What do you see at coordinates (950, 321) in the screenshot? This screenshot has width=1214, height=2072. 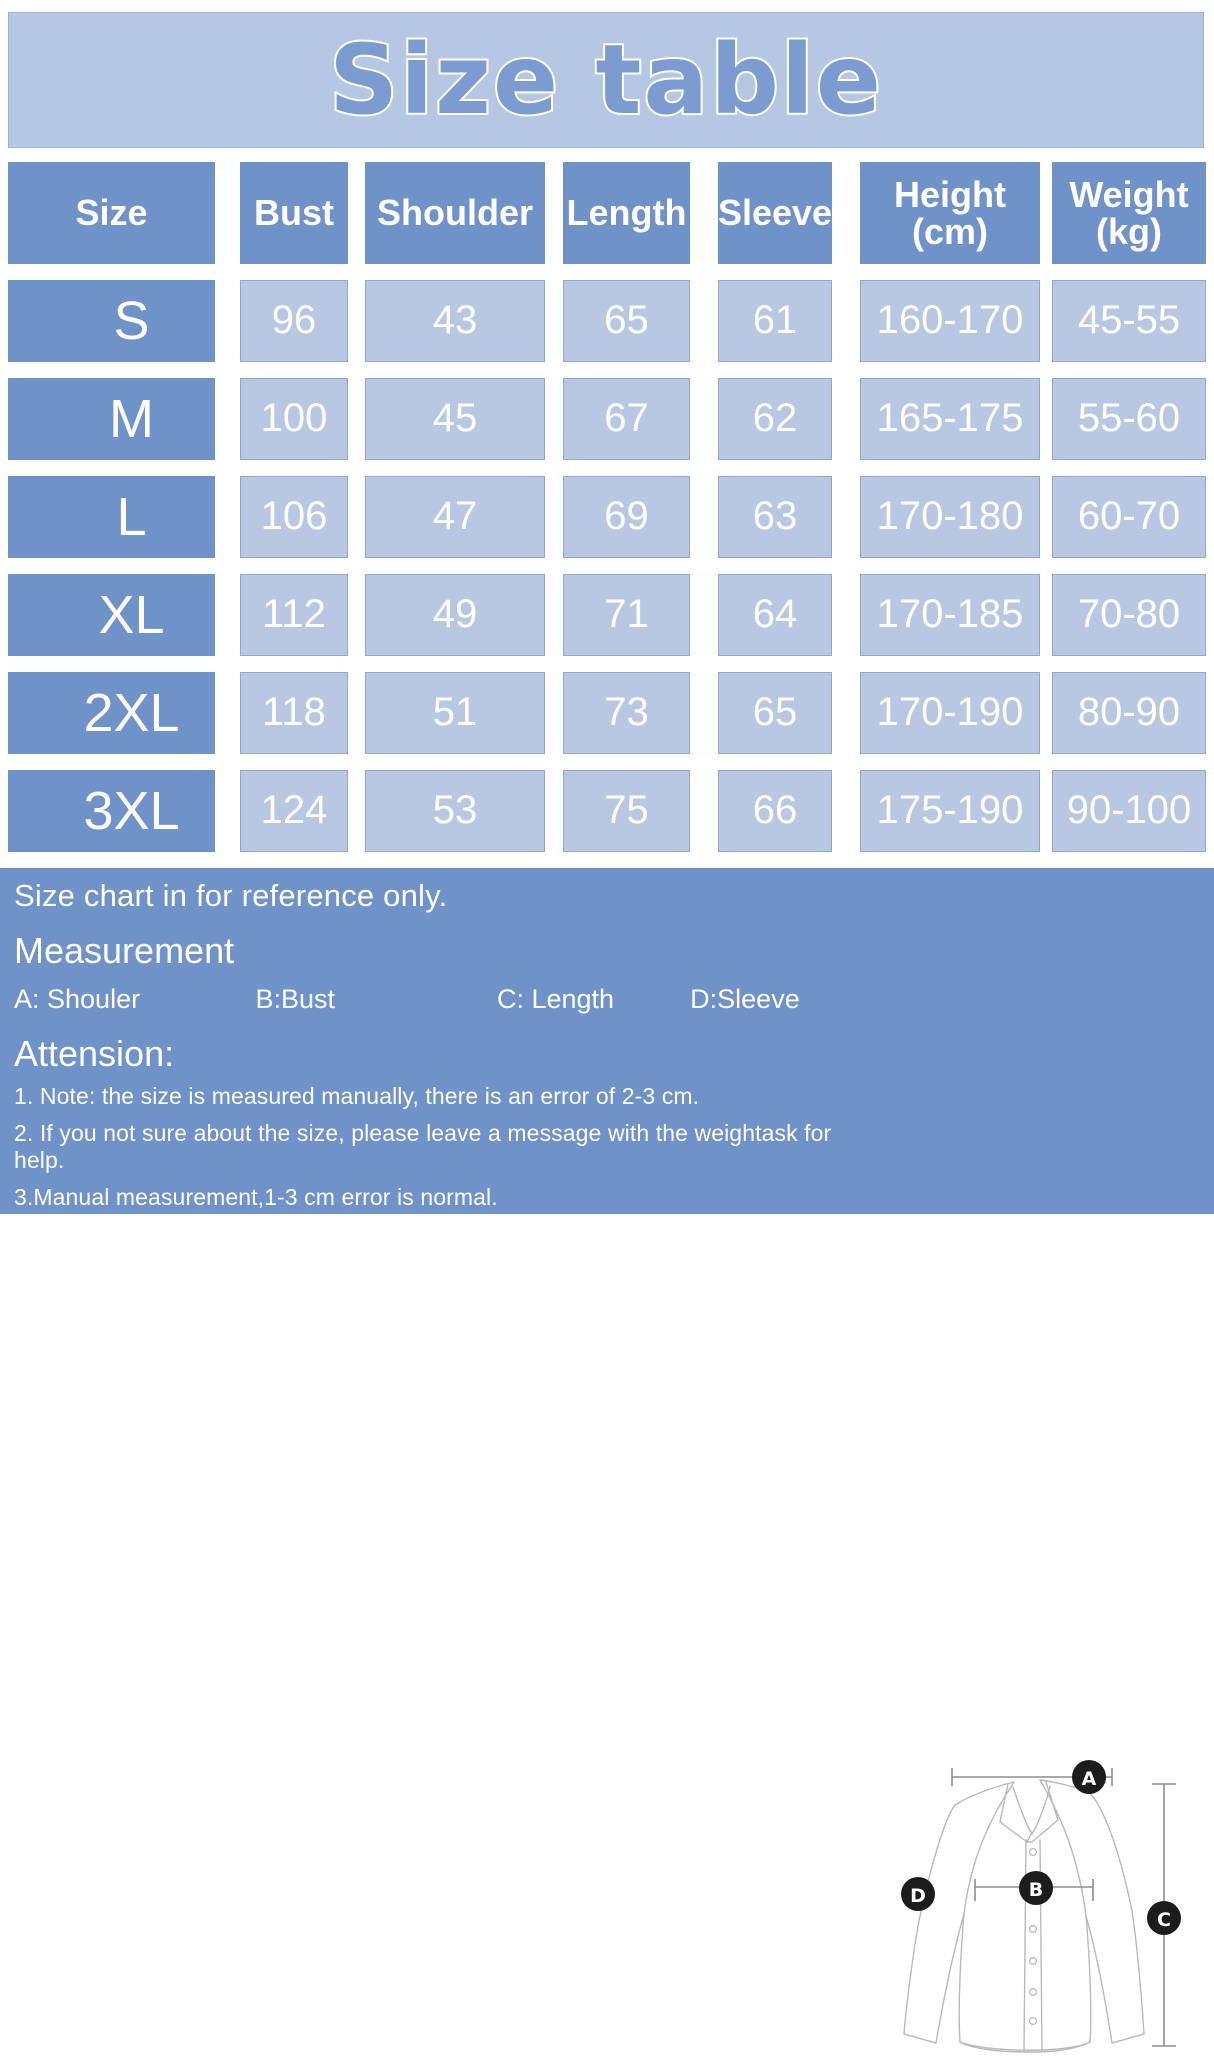 I see `cell-height-s: 160-170` at bounding box center [950, 321].